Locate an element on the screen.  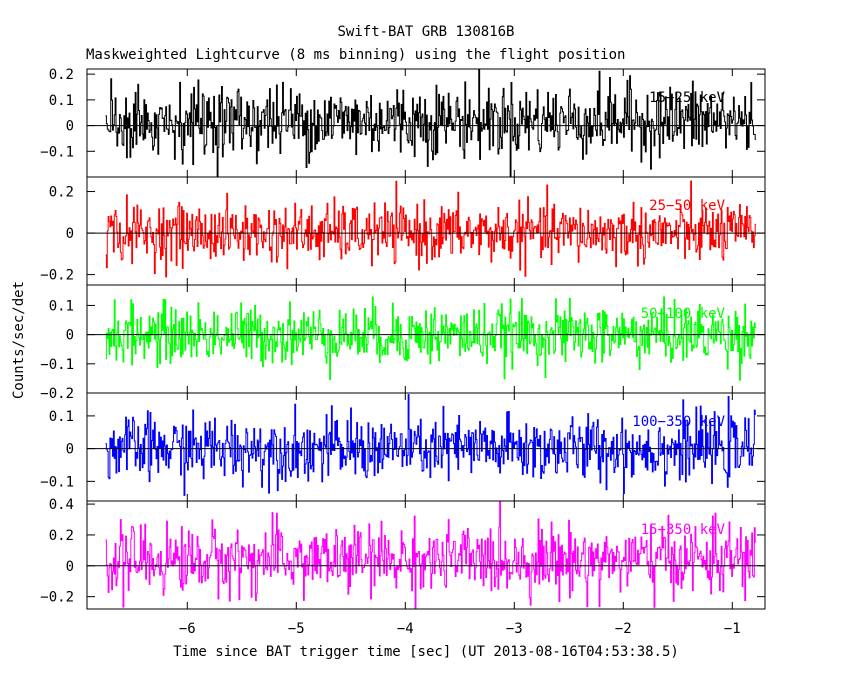
y-axis-label: Counts/sec/det is located at coordinates (19, 340).